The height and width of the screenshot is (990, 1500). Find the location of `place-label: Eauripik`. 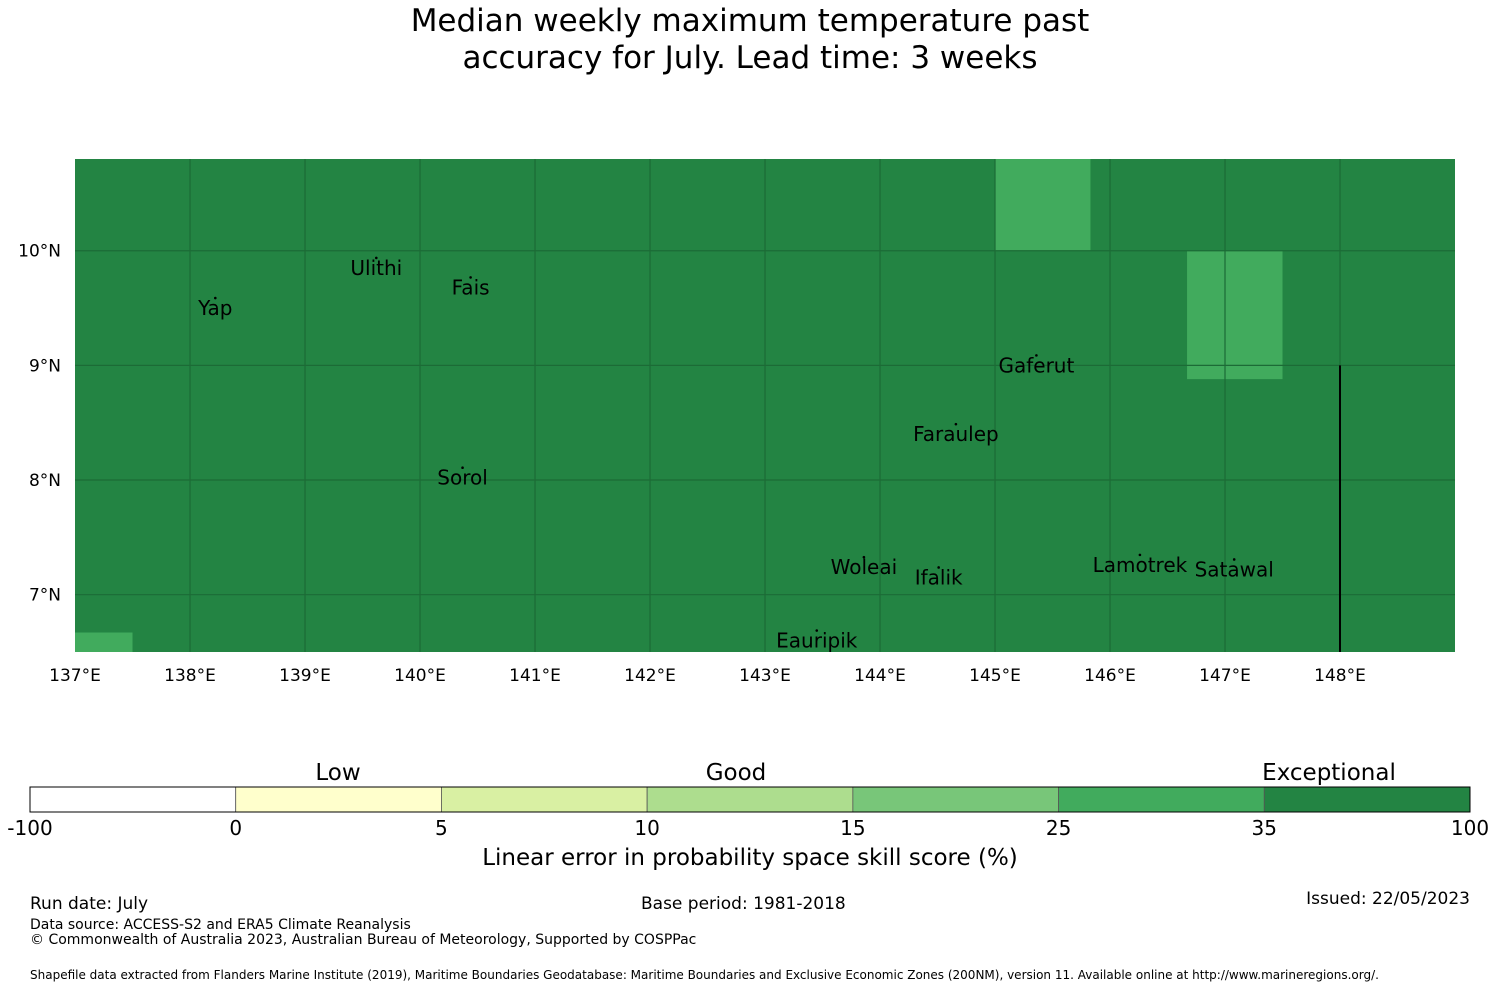

place-label: Eauripik is located at coordinates (817, 641).